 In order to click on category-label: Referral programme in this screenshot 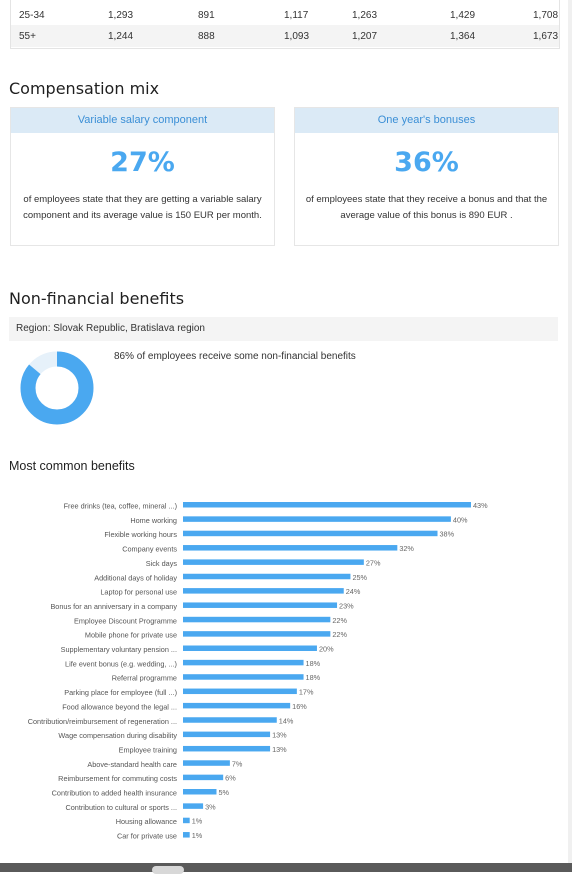, I will do `click(144, 678)`.